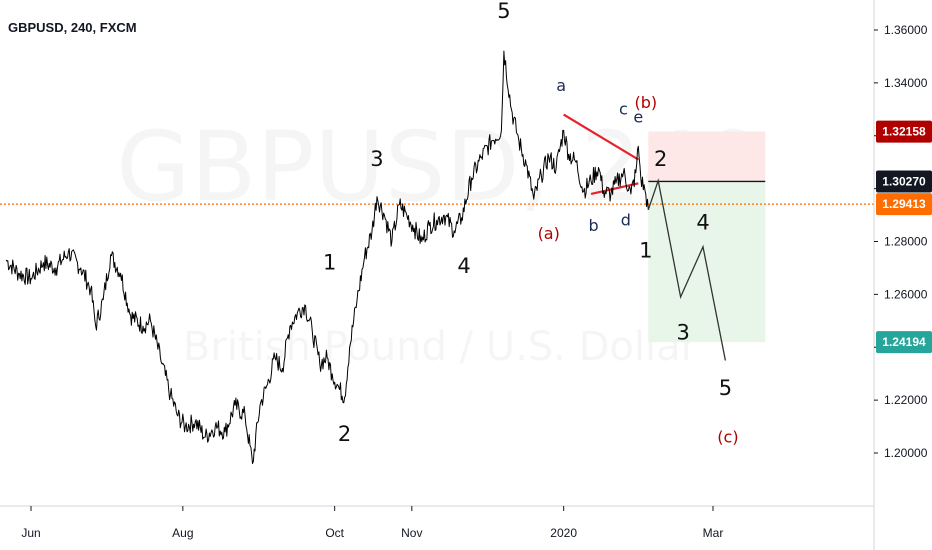 This screenshot has height=550, width=932. Describe the element at coordinates (906, 453) in the screenshot. I see `y-tick-label-8: 1.20000` at that location.